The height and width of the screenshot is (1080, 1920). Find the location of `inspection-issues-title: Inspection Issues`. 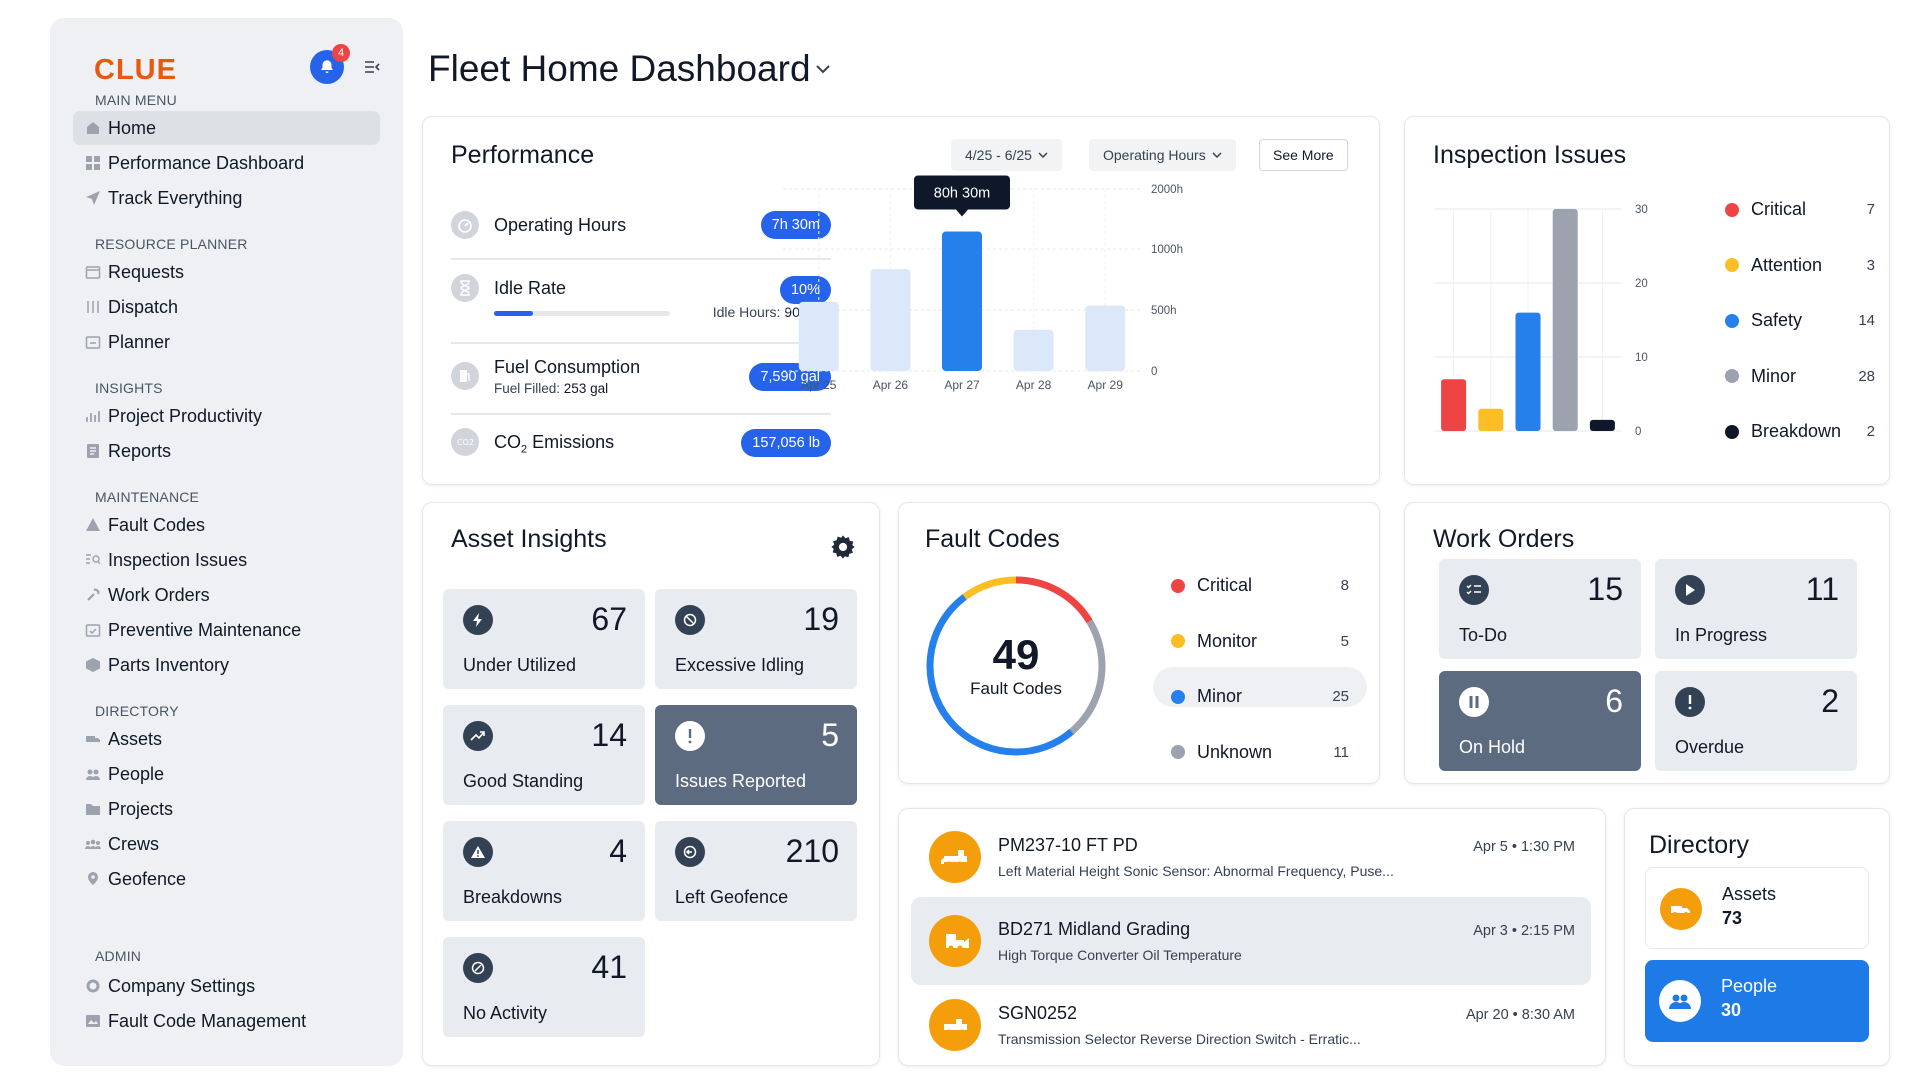

inspection-issues-title: Inspection Issues is located at coordinates (1530, 155).